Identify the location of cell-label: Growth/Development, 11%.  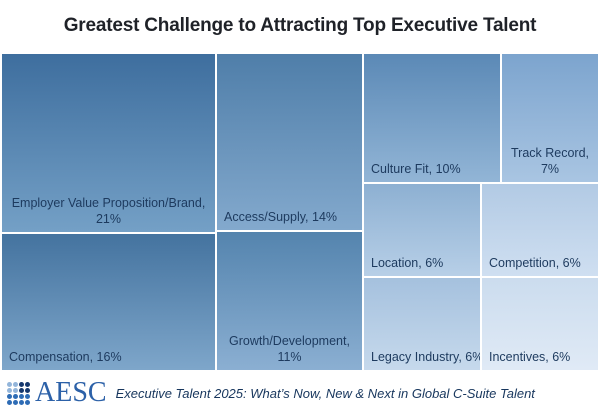
(289, 348).